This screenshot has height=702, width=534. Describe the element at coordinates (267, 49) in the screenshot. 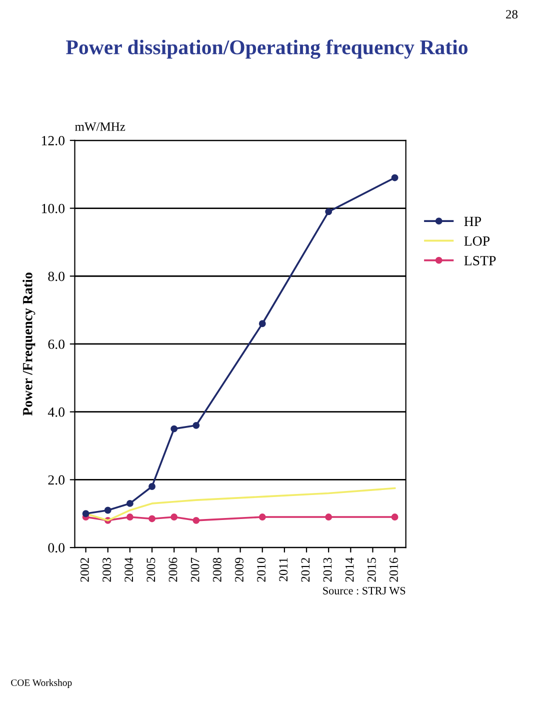

I see `chart-title: Power dissipation/Operating frequency Ratio` at that location.